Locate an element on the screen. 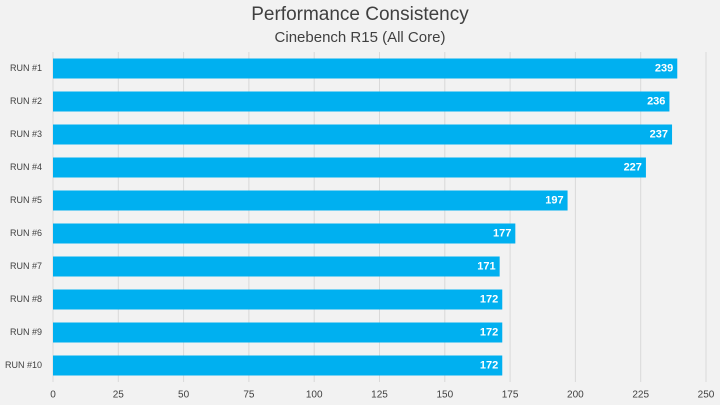  y-tick-label: RUN #8 is located at coordinates (26, 299).